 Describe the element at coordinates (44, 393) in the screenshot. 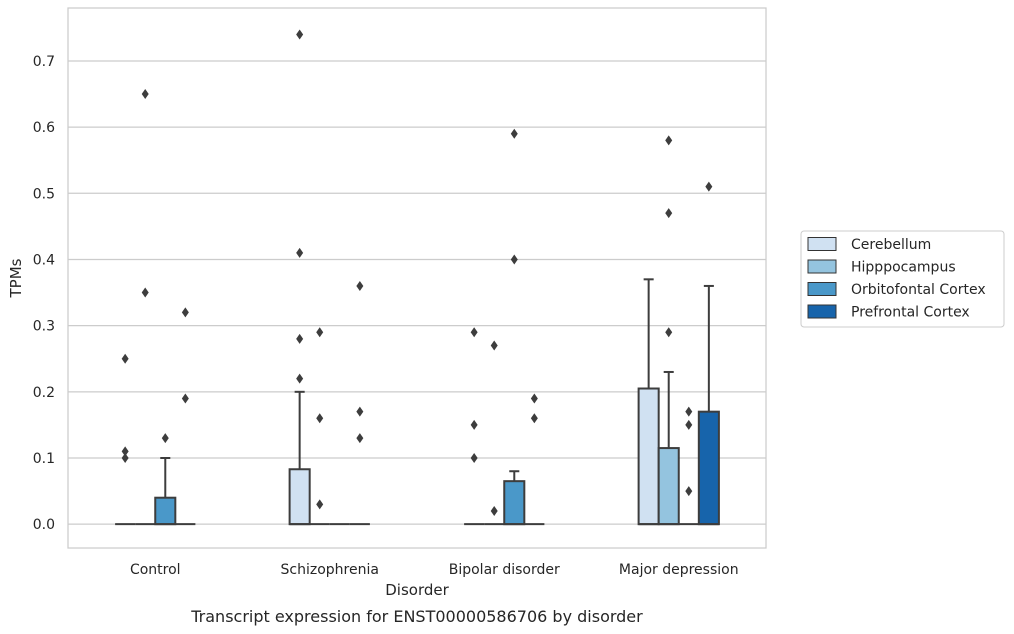

I see `y-tick-label: 0.2` at that location.